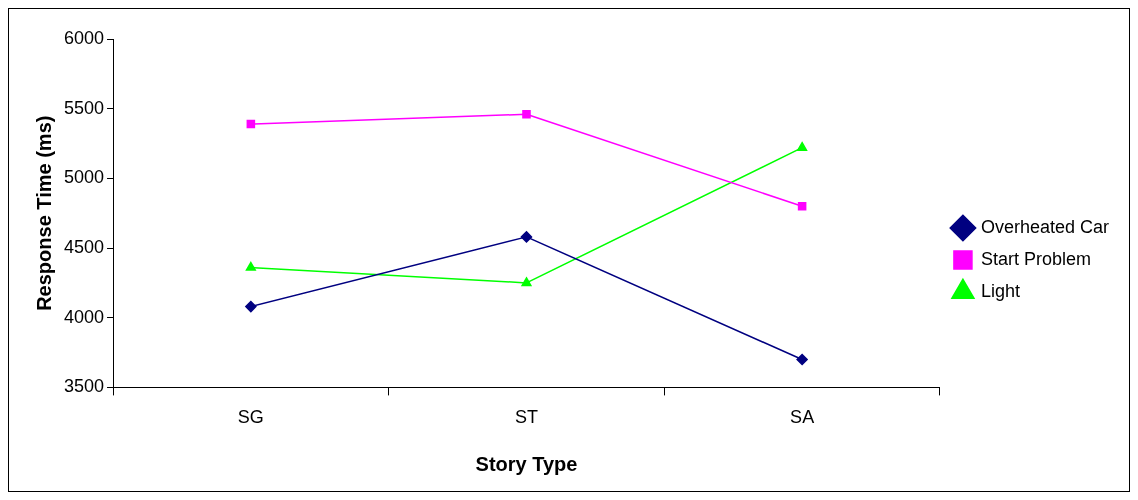 Image resolution: width=1138 pixels, height=500 pixels. What do you see at coordinates (84, 316) in the screenshot?
I see `y-tick-label: 4000` at bounding box center [84, 316].